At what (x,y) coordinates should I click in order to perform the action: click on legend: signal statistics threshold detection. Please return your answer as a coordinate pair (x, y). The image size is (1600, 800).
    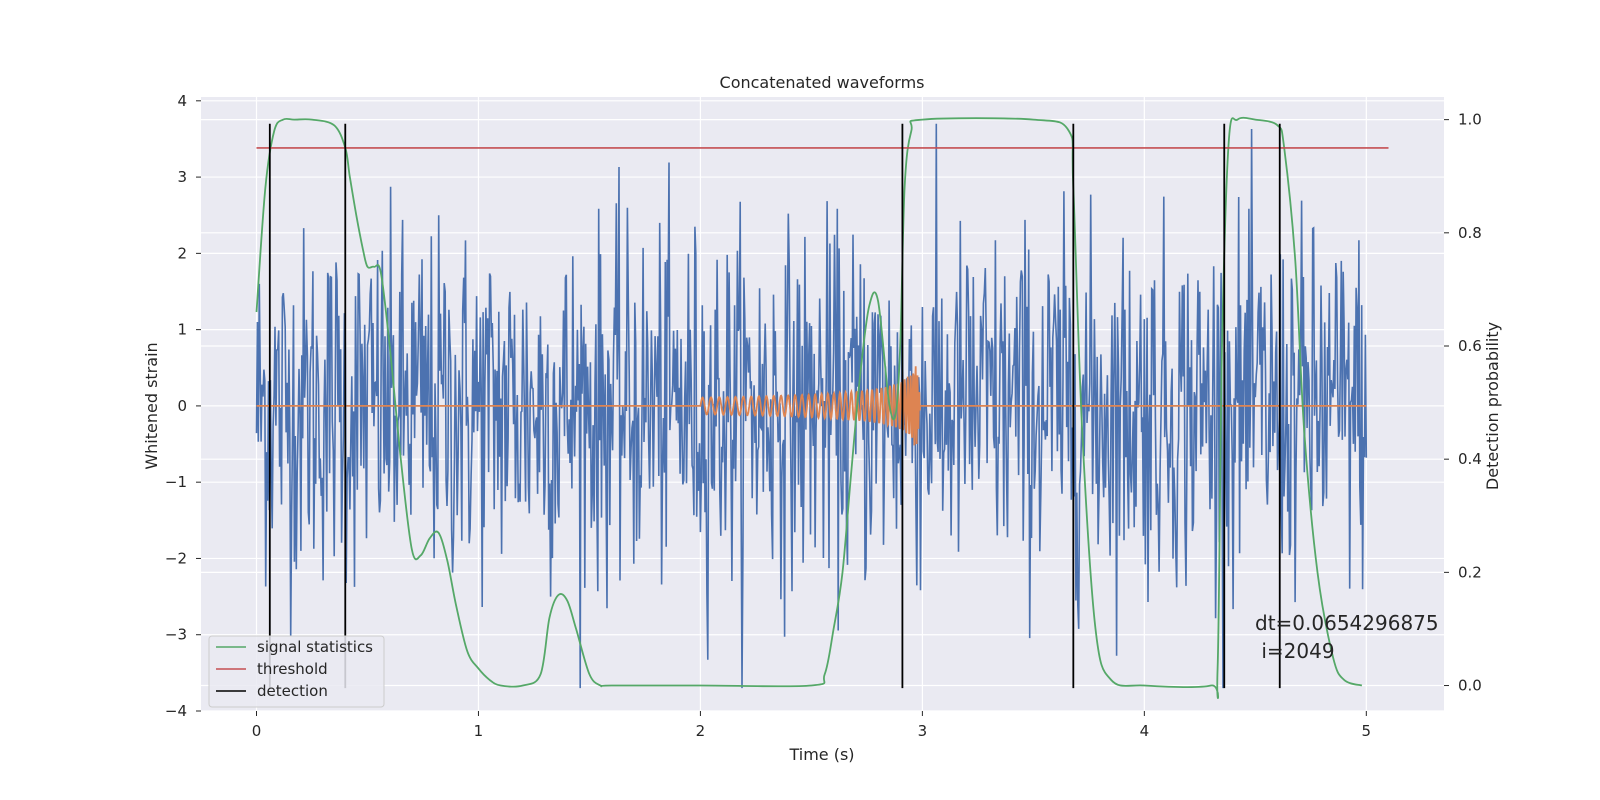
    Looking at the image, I should click on (296, 671).